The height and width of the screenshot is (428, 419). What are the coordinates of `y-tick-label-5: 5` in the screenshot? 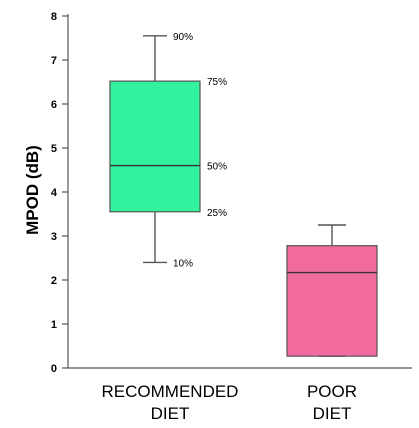 It's located at (54, 149).